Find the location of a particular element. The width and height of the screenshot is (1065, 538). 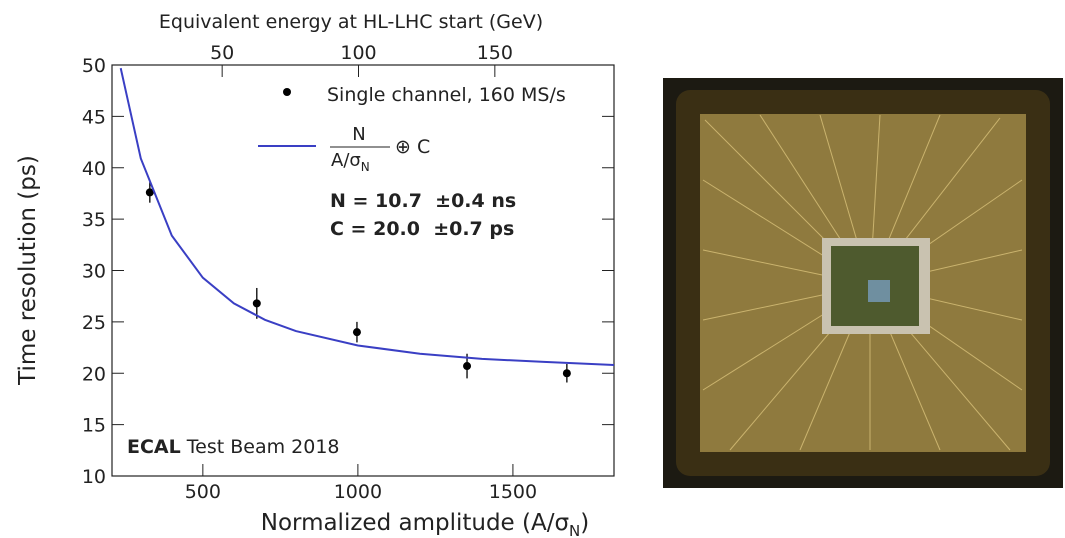

legend-den-text: A/σ is located at coordinates (346, 160).